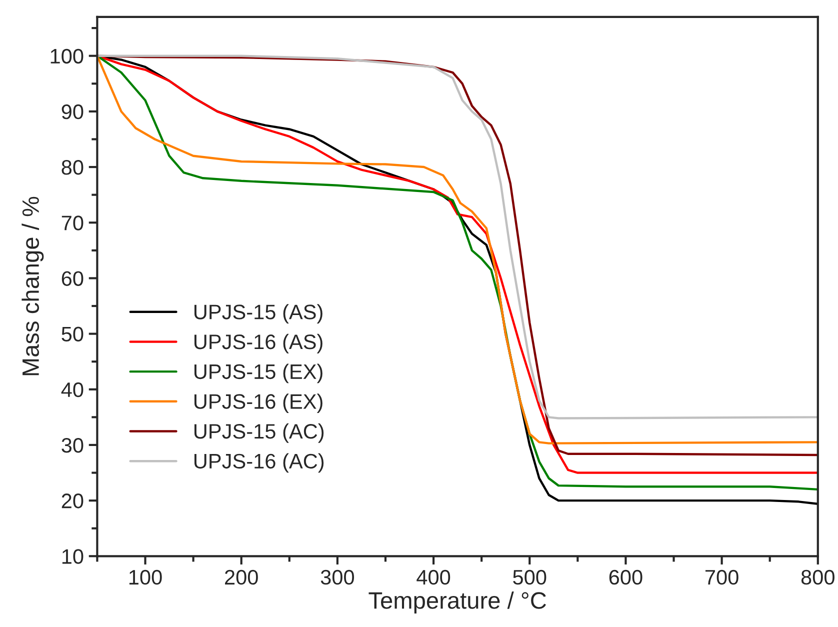 The width and height of the screenshot is (838, 627). I want to click on legend-label: UPJS-16 (AS), so click(258, 344).